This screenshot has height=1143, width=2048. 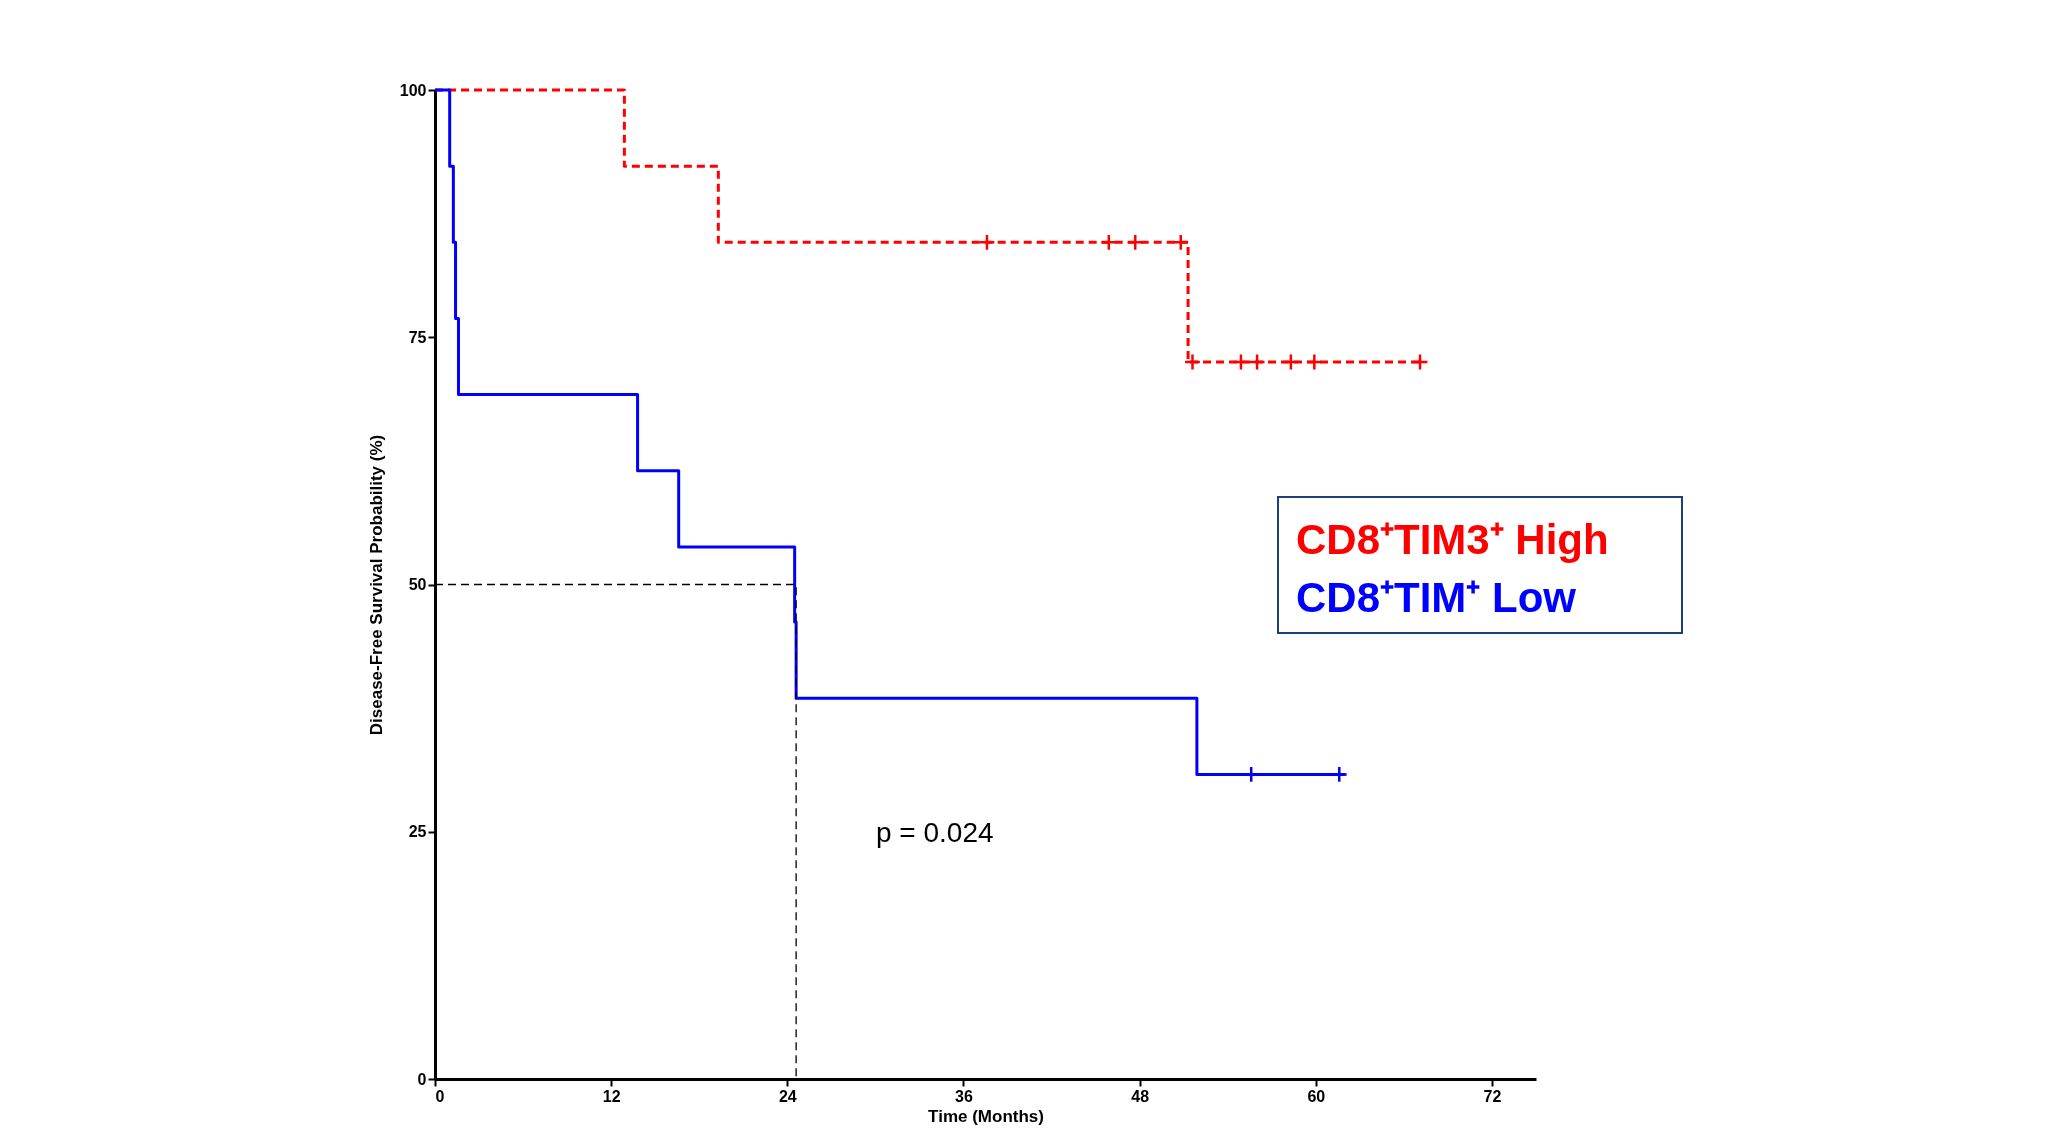 I want to click on x-tick-label: 36, so click(x=964, y=1096).